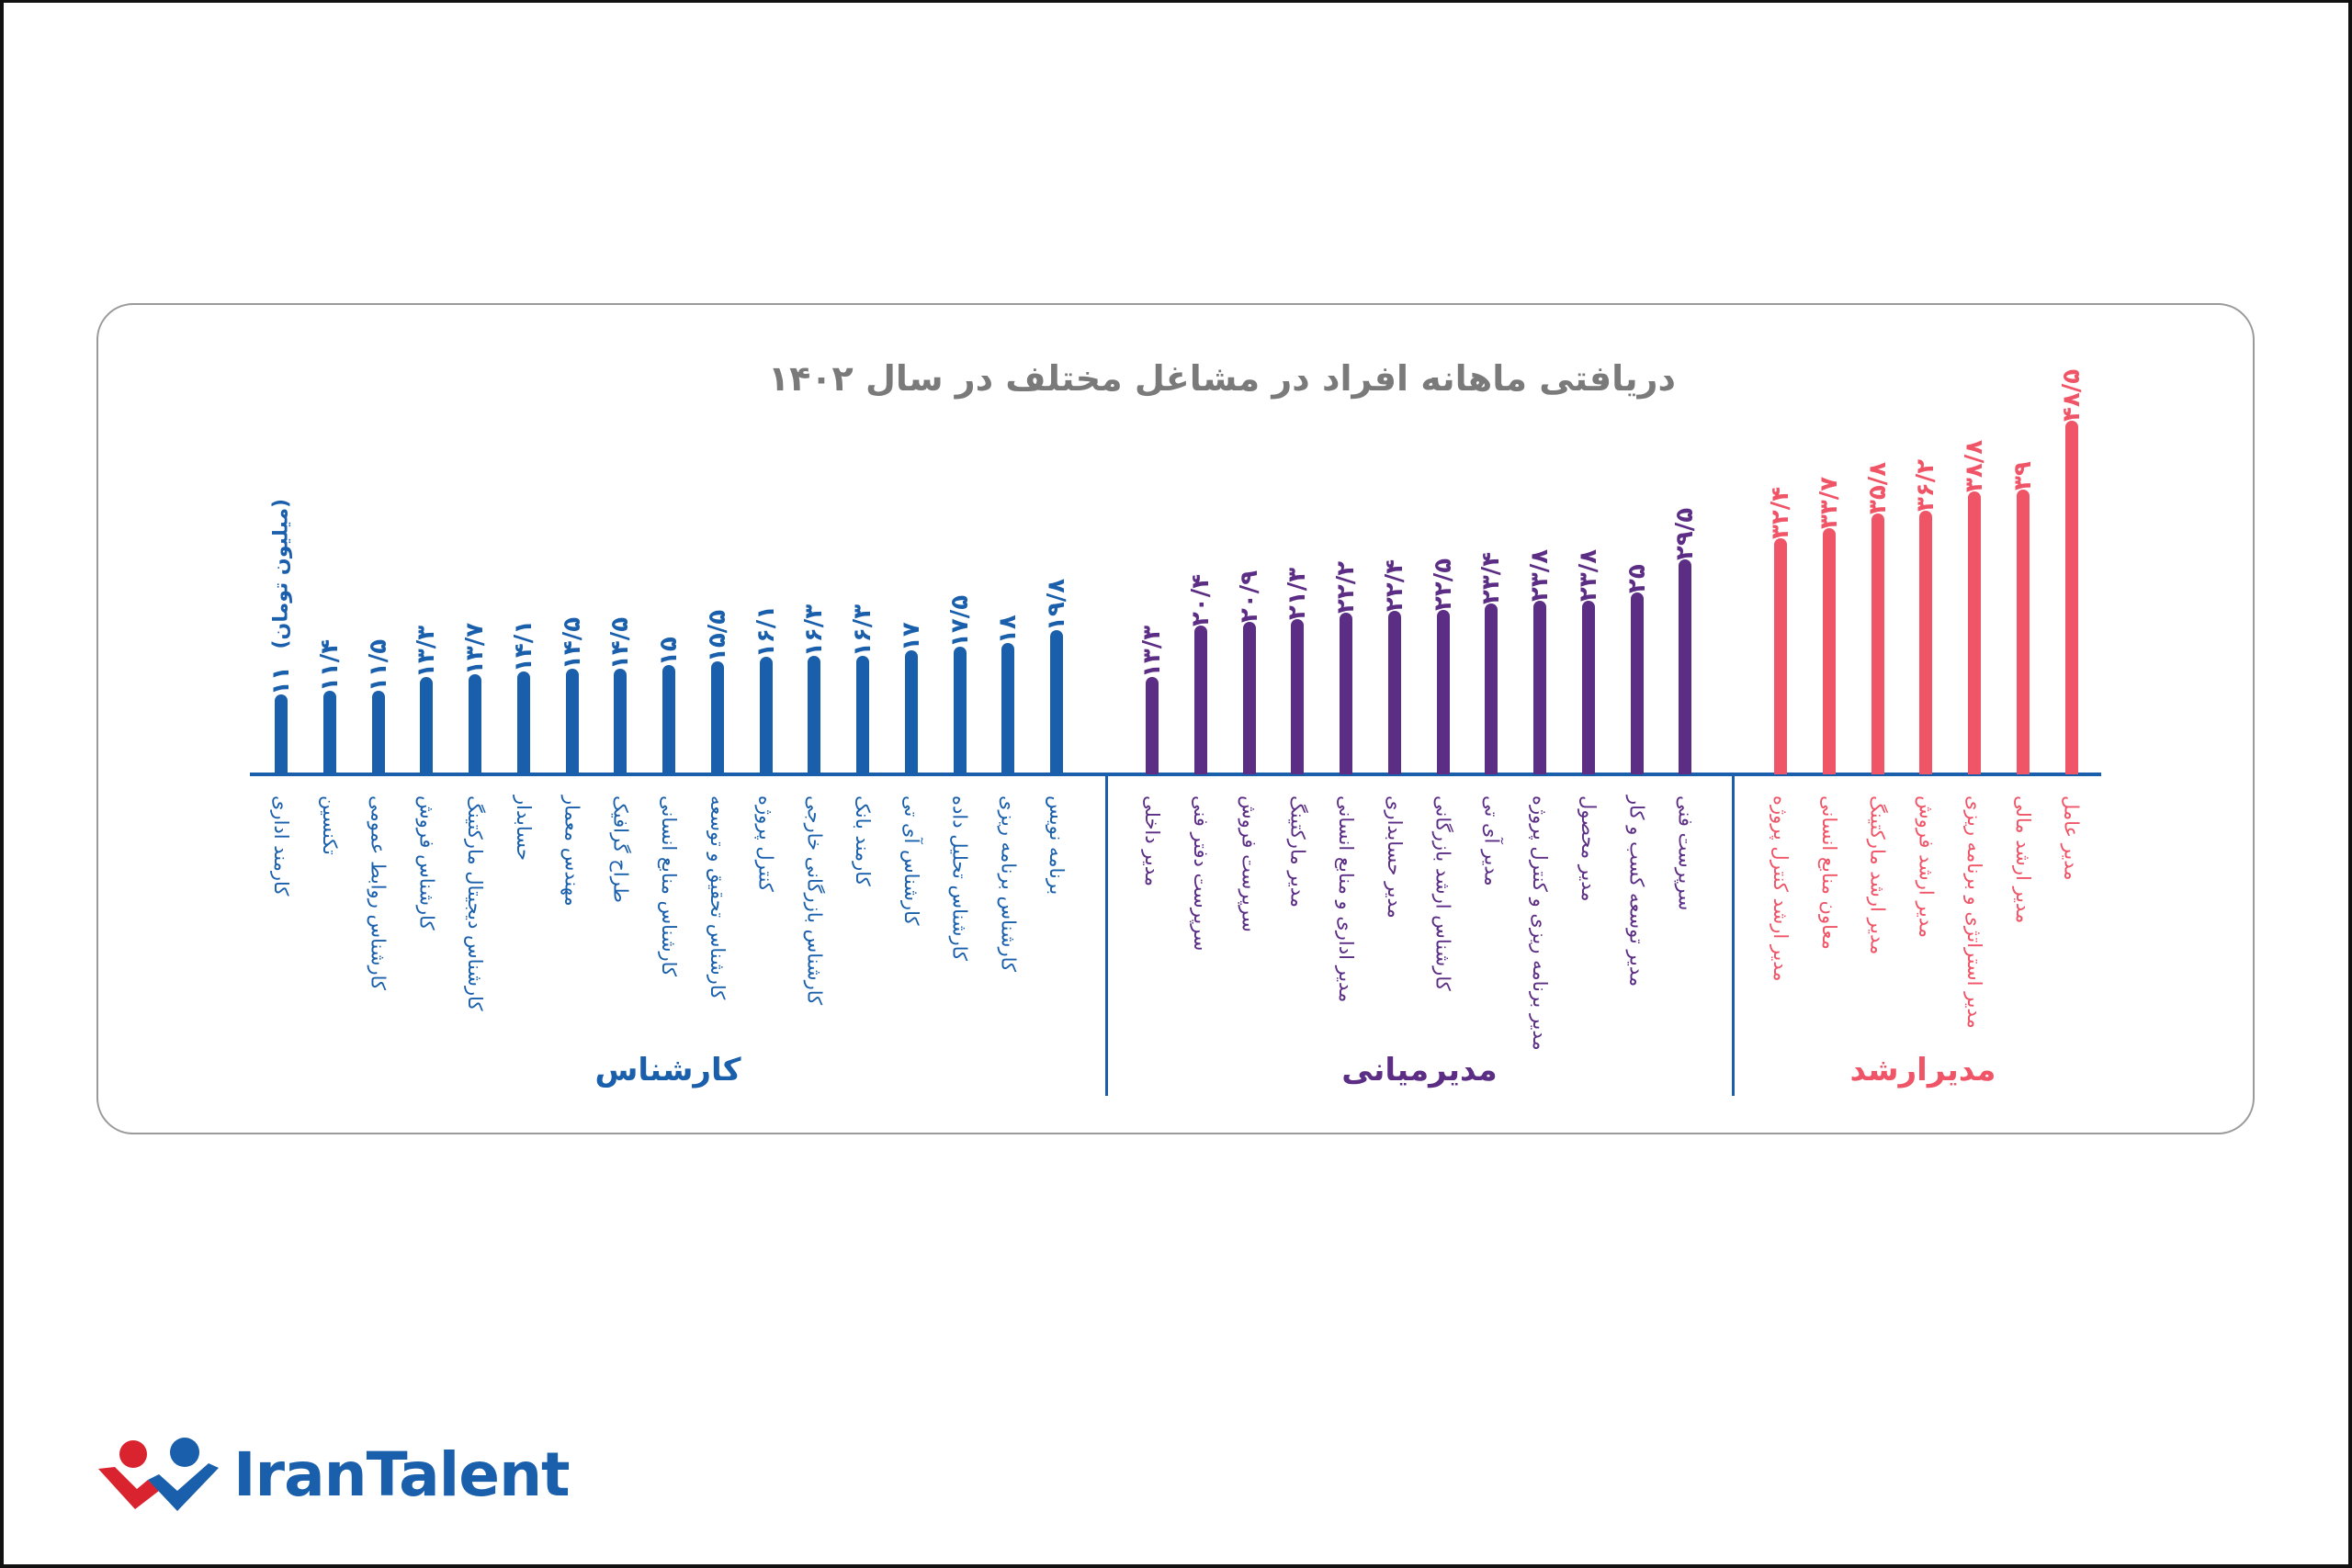 Image resolution: width=2352 pixels, height=1568 pixels. I want to click on bar-value-label: ۲۲/۲, so click(1346, 587).